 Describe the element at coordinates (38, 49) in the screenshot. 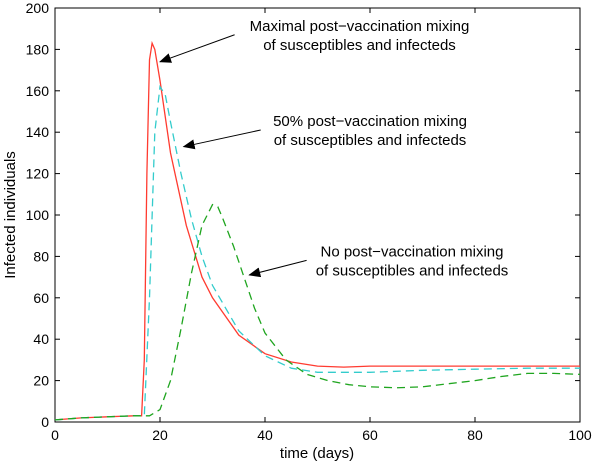

I see `y-tick-label: 180` at that location.